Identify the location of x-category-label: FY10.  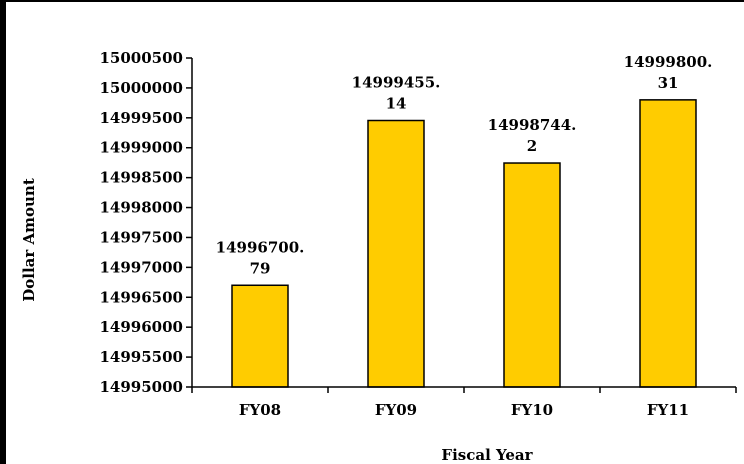
(532, 410).